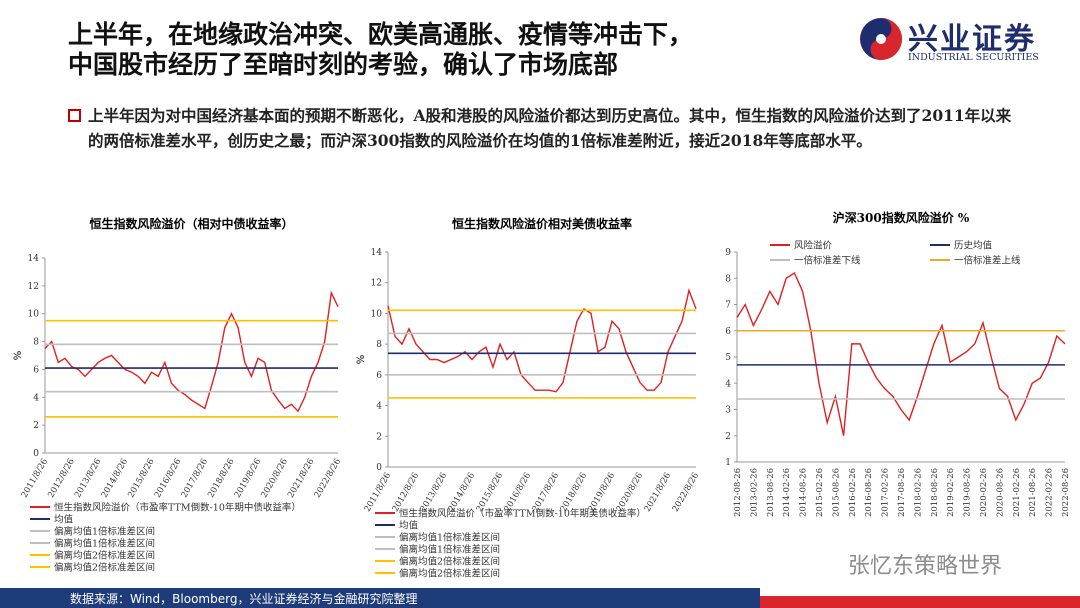  Describe the element at coordinates (869, 492) in the screenshot. I see `x-tick-label: 2016-08-26` at that location.